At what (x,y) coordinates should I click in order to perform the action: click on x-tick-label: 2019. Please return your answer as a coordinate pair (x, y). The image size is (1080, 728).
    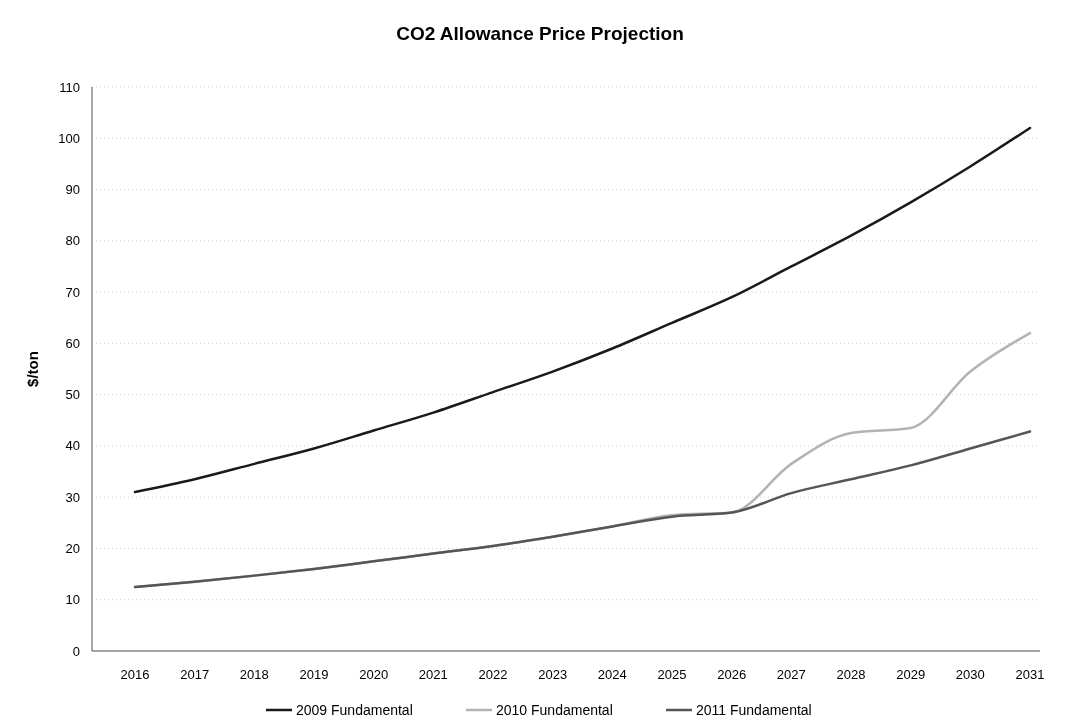
    Looking at the image, I should click on (314, 674).